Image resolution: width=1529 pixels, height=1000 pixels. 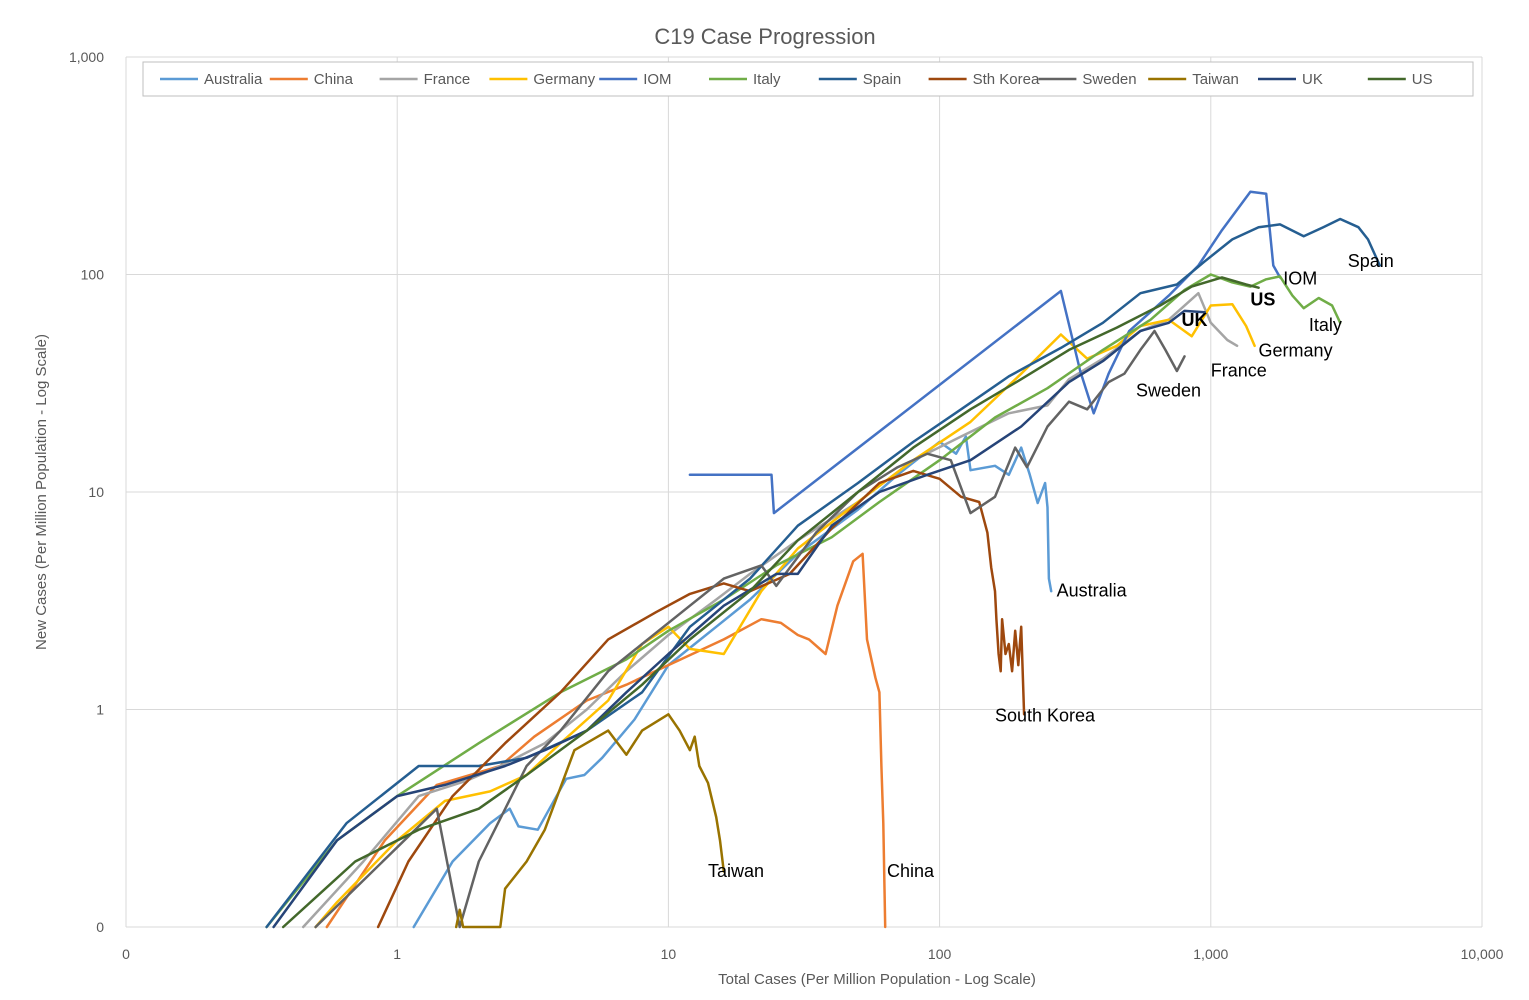 I want to click on series-line-taiwan, so click(x=590, y=821).